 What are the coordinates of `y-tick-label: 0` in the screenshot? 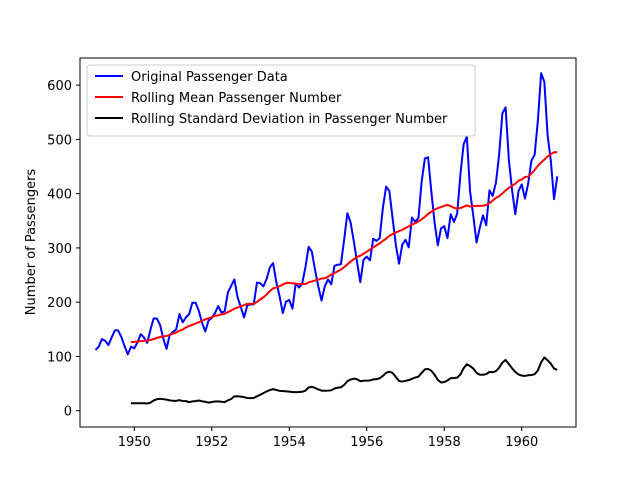 It's located at (68, 412).